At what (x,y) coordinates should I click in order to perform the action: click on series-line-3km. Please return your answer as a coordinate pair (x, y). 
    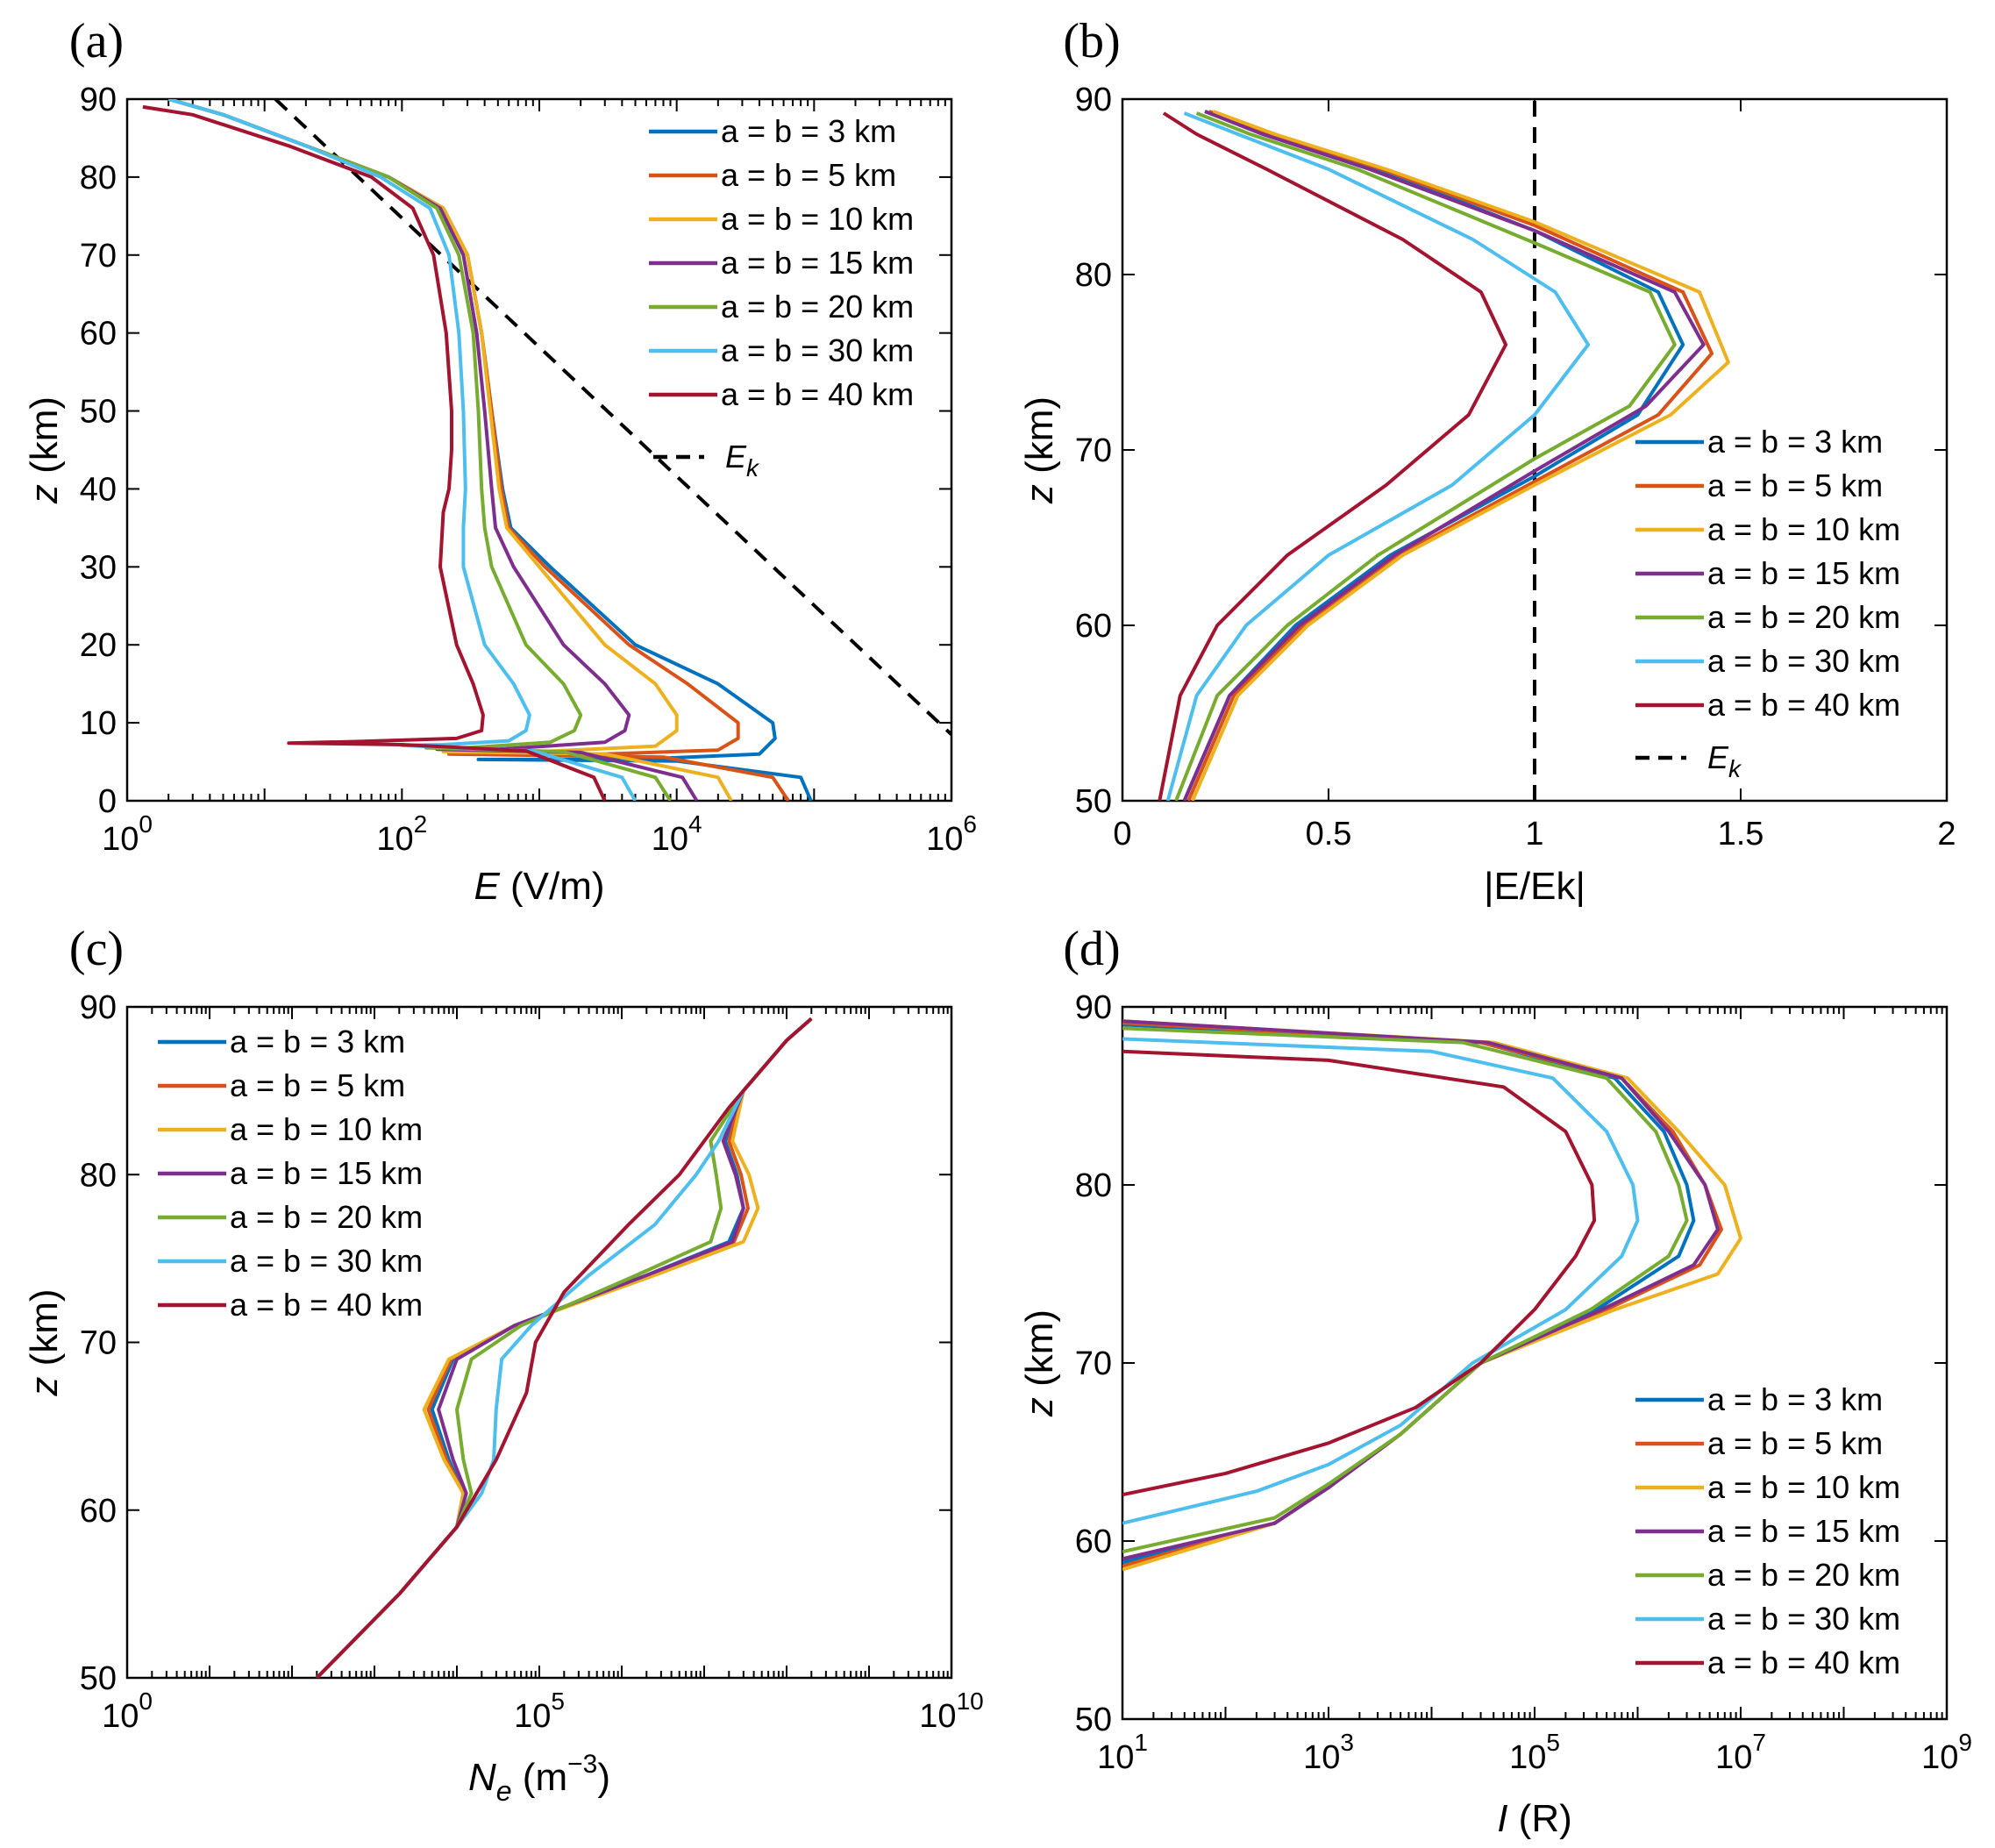
    Looking at the image, I should click on (1433, 455).